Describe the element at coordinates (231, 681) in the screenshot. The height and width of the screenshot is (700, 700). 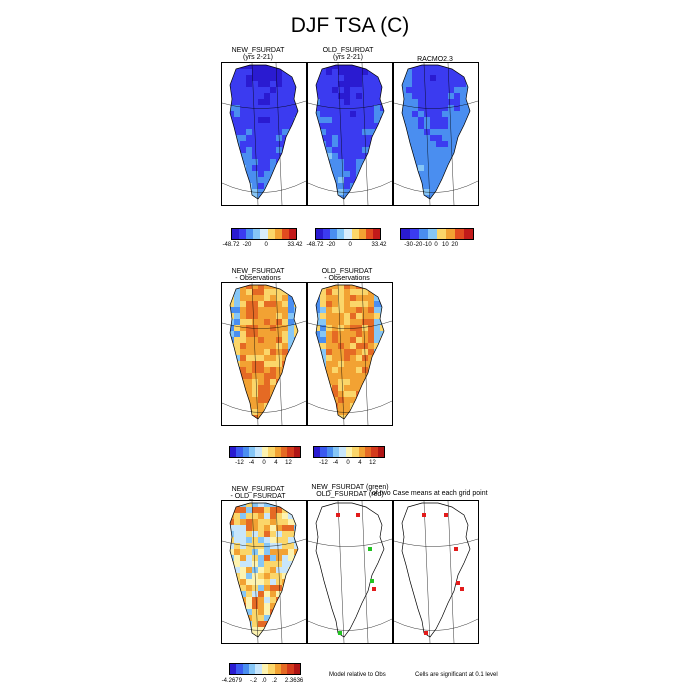
I see `colorbar-tick-label: -4.2679` at that location.